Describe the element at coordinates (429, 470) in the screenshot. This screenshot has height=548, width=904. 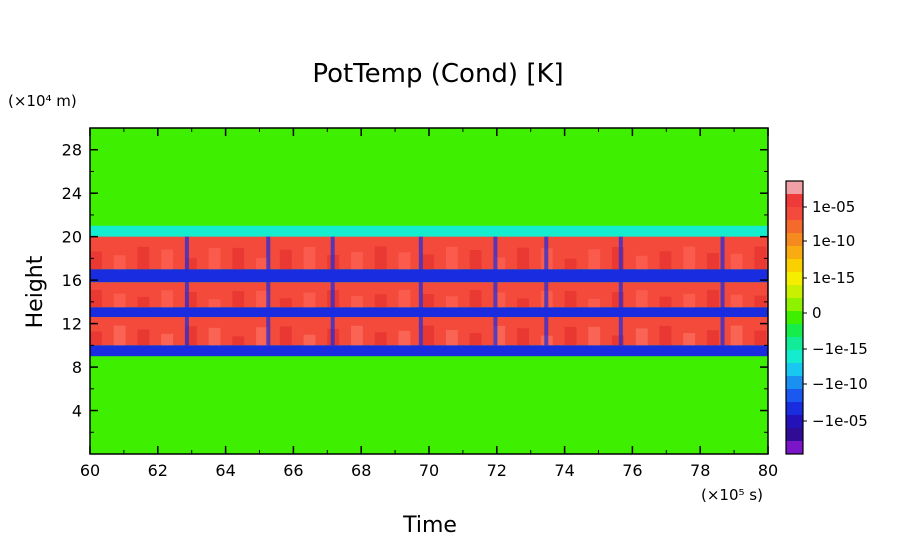
I see `x-tick-label: 70` at that location.